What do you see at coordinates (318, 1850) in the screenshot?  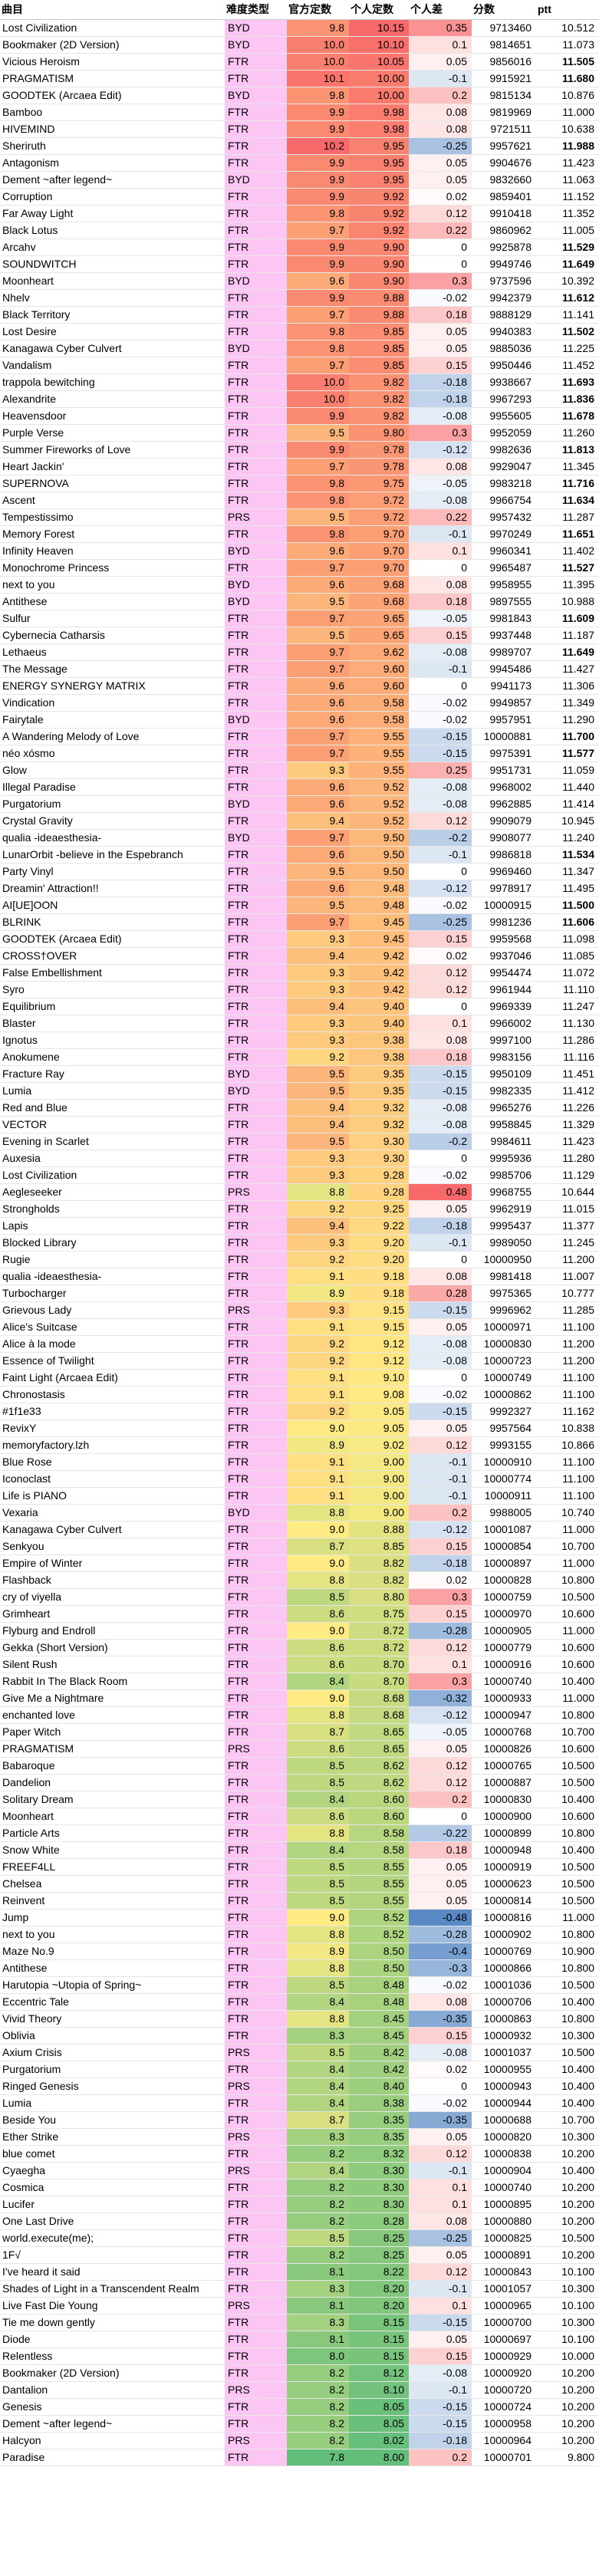 I see `cell-official: 8.4` at bounding box center [318, 1850].